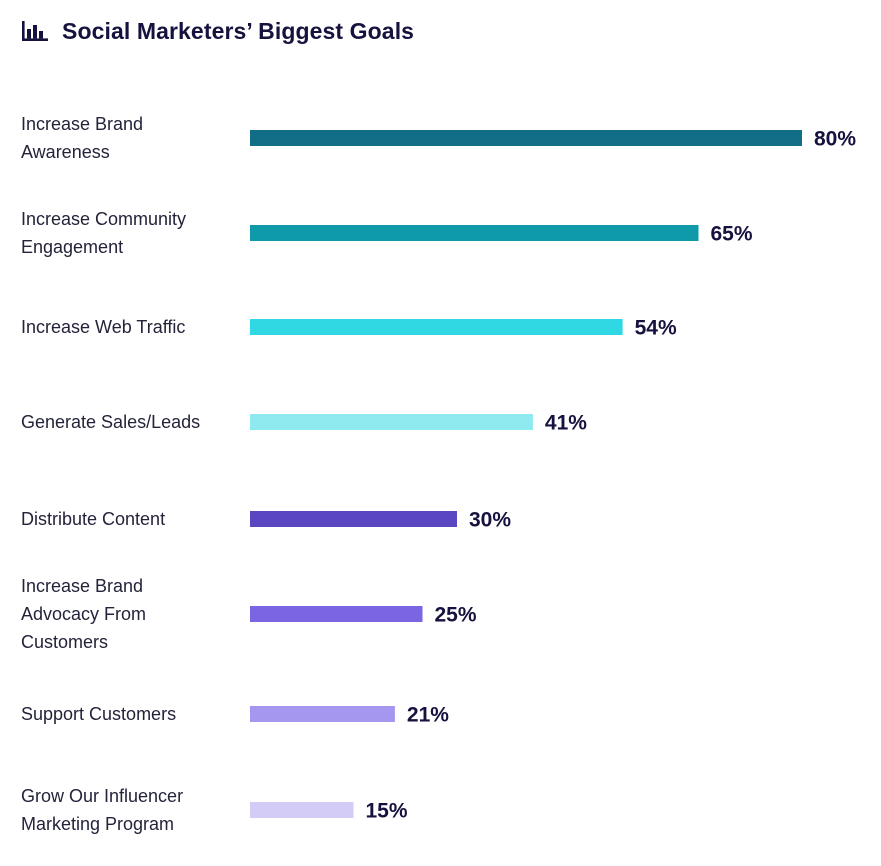  I want to click on bar-chart-icon, so click(35, 31).